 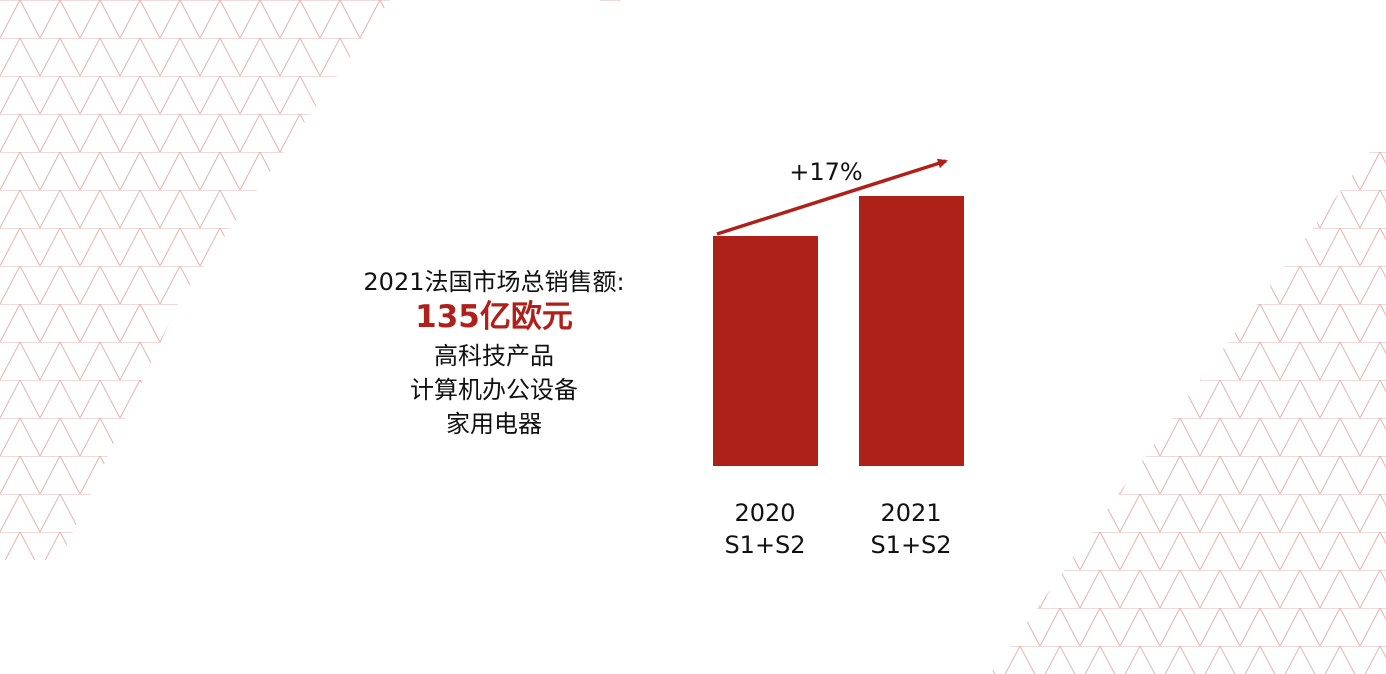 I want to click on growth-annotation: +17%, so click(x=826, y=172).